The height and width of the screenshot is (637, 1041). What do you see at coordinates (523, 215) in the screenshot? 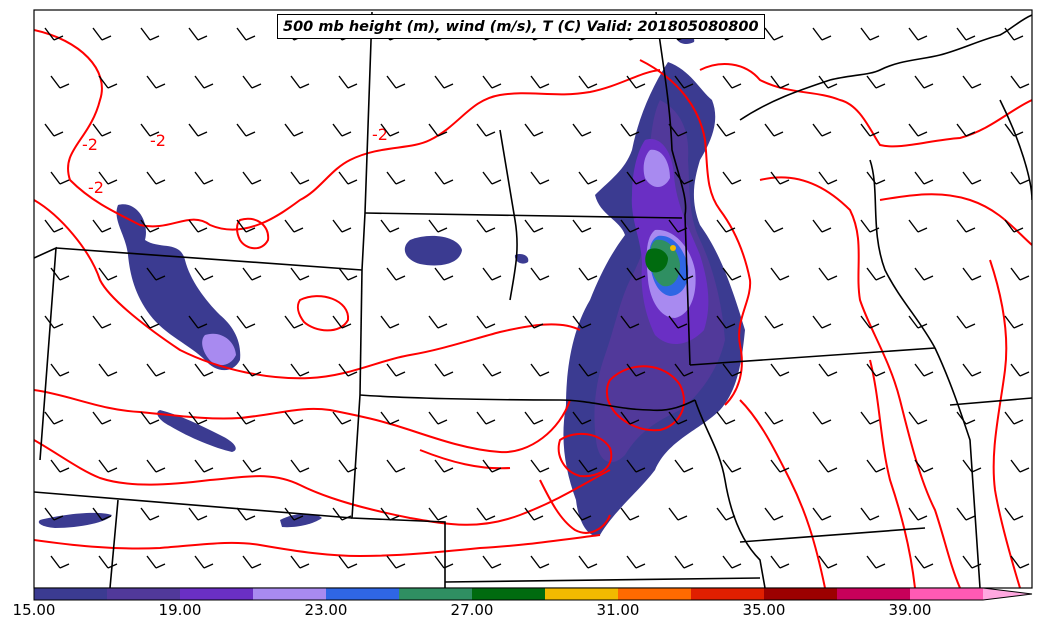
I see `nd-sd-border` at bounding box center [523, 215].